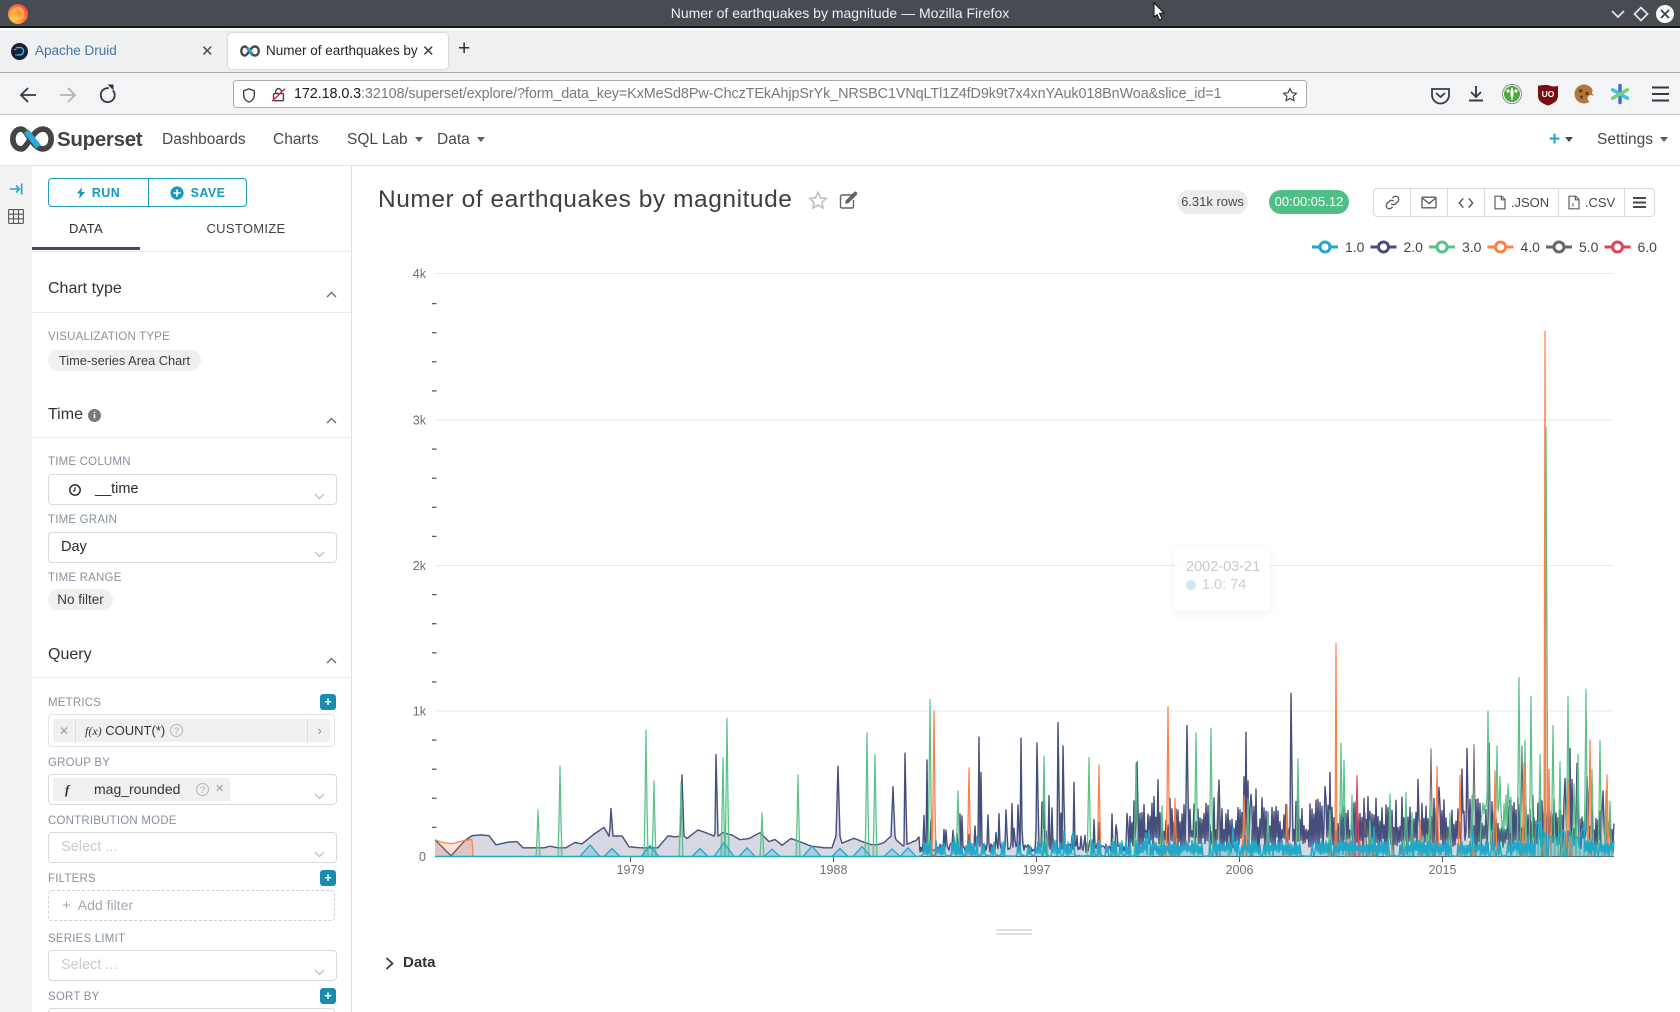 This screenshot has height=1012, width=1680. Describe the element at coordinates (1355, 247) in the screenshot. I see `svg-text: 1.0` at that location.